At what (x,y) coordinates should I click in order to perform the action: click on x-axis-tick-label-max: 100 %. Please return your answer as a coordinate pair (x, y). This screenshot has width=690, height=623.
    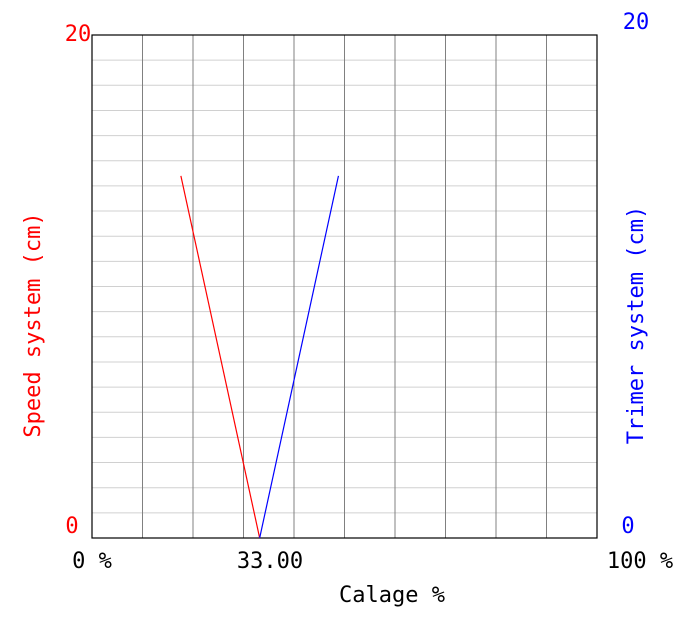
    Looking at the image, I should click on (640, 561).